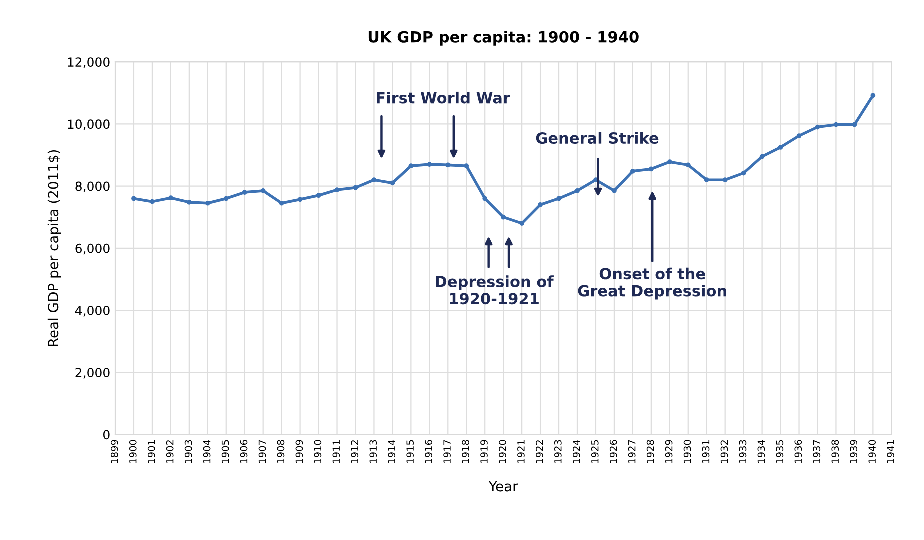  What do you see at coordinates (133, 452) in the screenshot?
I see `x-tick-label: 1900` at bounding box center [133, 452].